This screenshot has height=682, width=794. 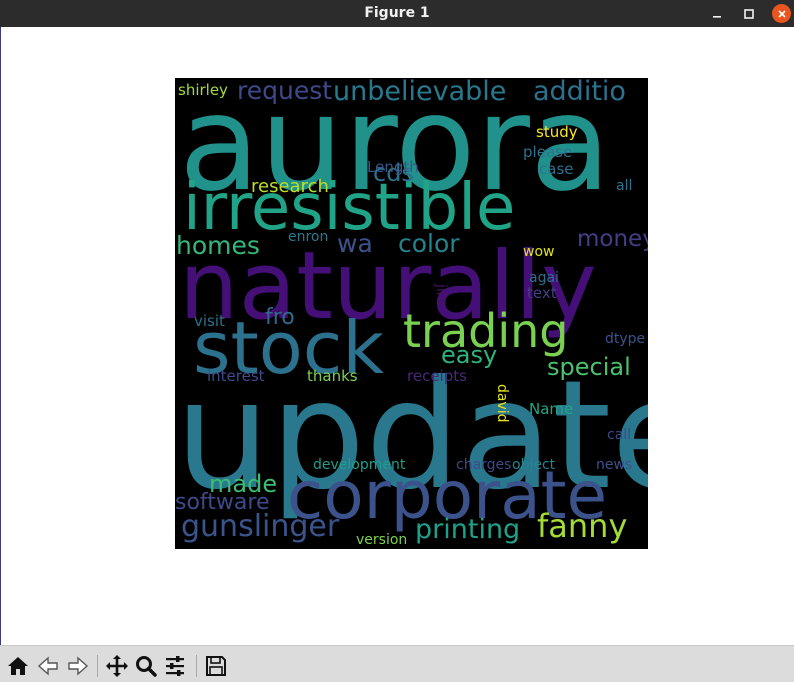 What do you see at coordinates (539, 252) in the screenshot?
I see `wordcloud-word: wow` at bounding box center [539, 252].